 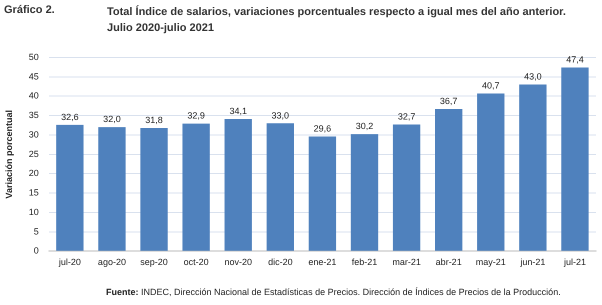 What do you see at coordinates (29, 10) in the screenshot?
I see `text: Gráfico 2.` at bounding box center [29, 10].